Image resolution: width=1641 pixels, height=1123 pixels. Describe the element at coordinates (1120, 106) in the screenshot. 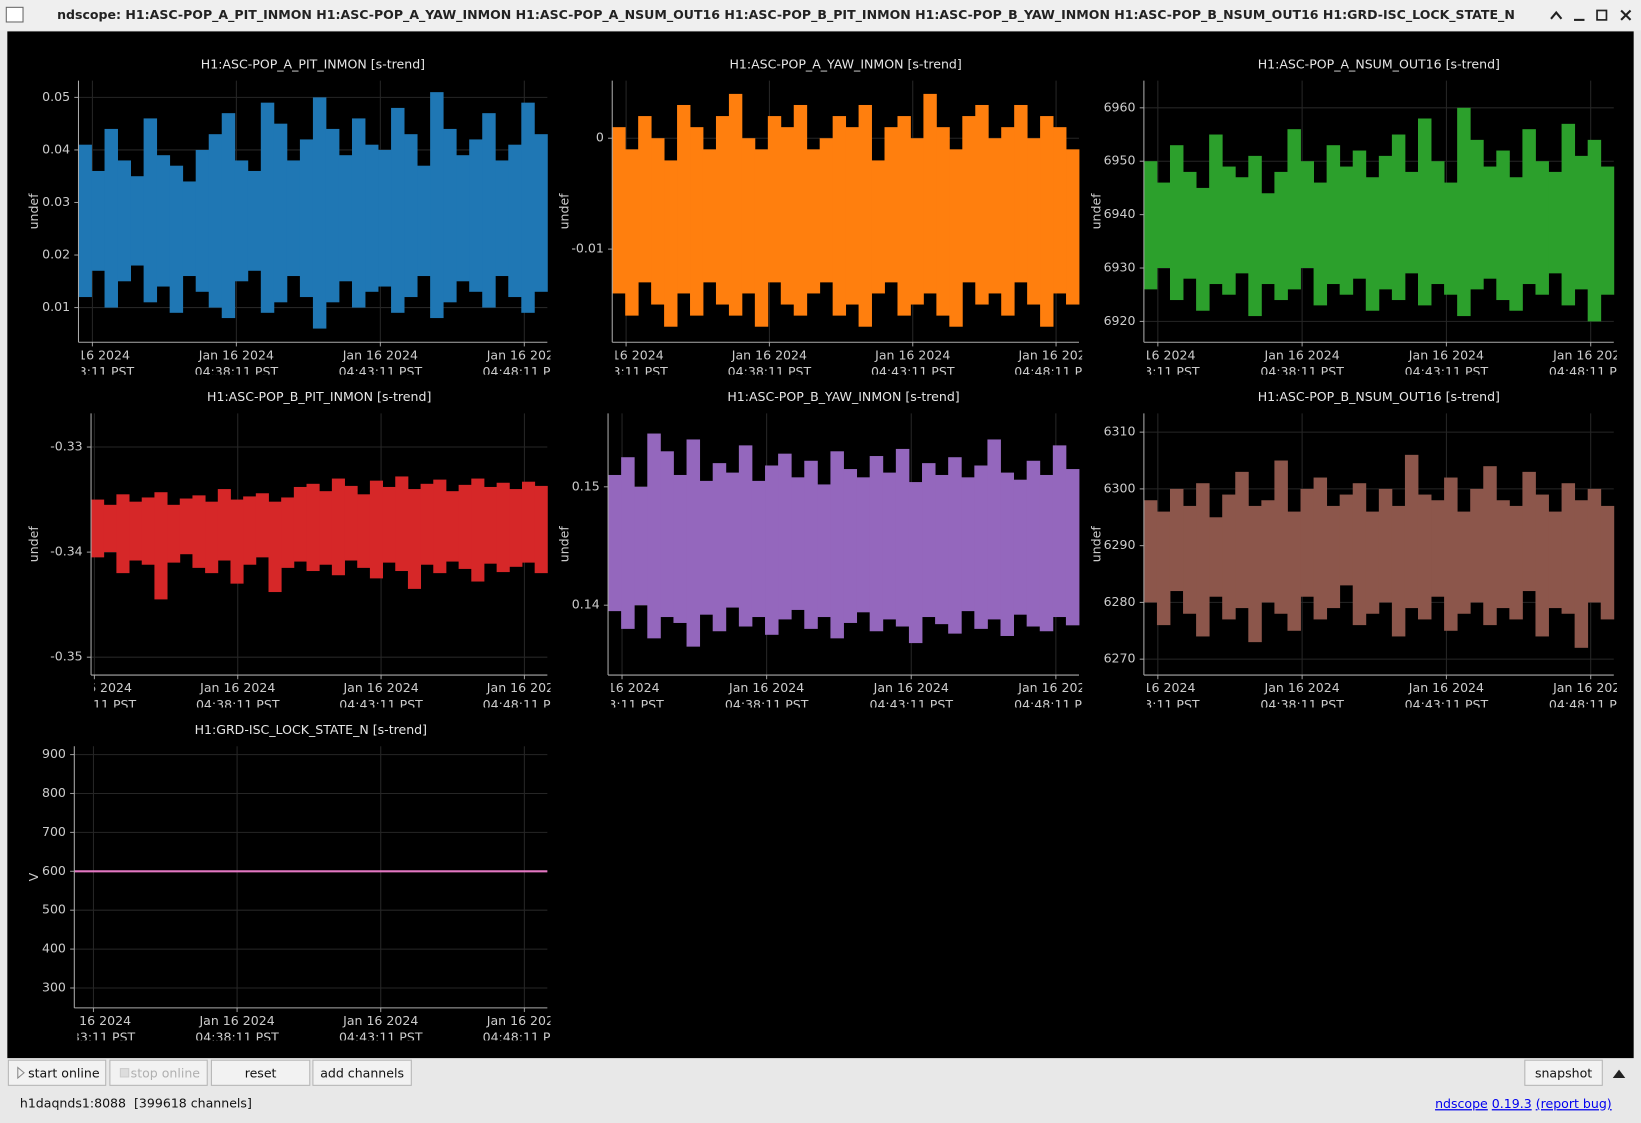

I see `y-tick-label: 6960` at that location.